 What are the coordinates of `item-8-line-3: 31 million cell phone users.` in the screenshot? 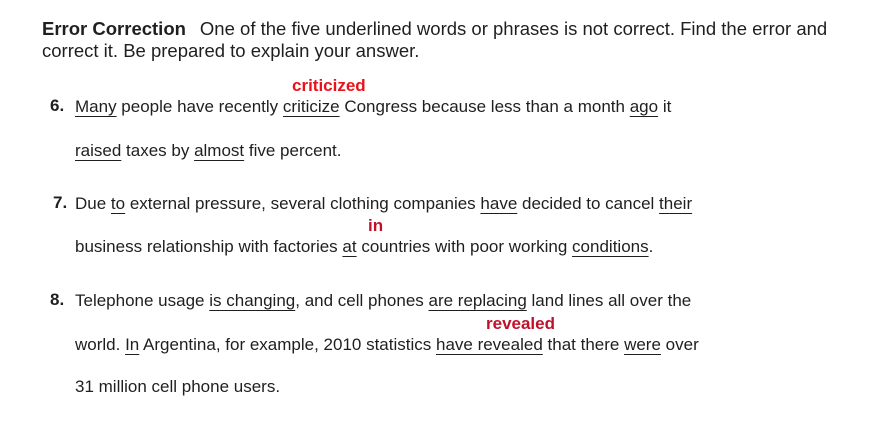 It's located at (177, 387).